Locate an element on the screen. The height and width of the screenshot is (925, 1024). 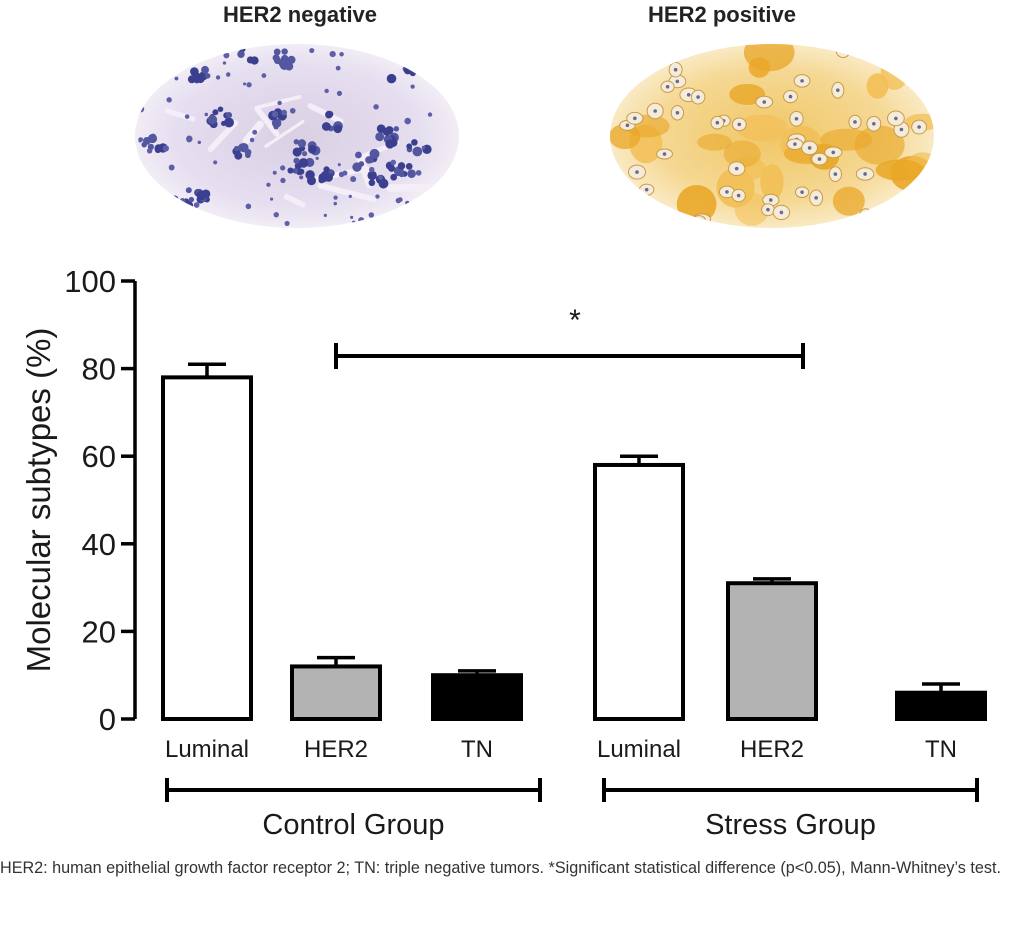
y-tick-label: 0 is located at coordinates (107, 719).